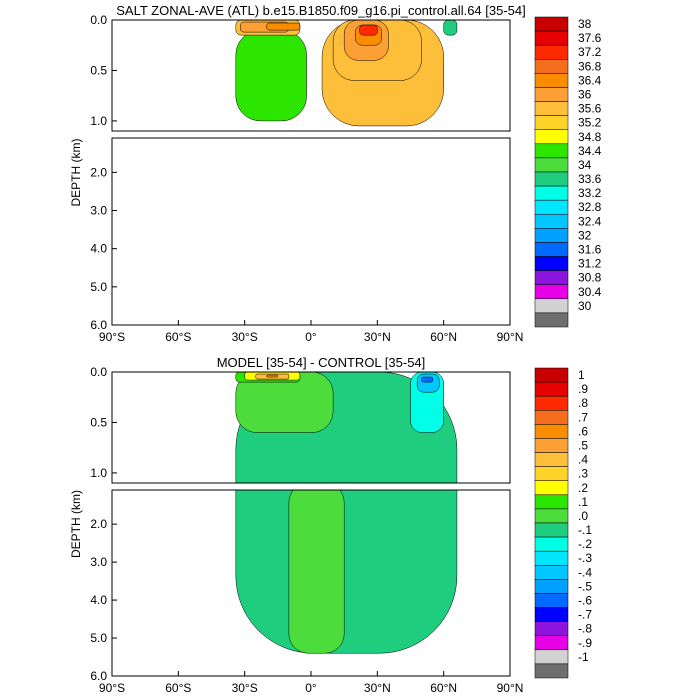  I want to click on colorbar-label: .4, so click(583, 460).